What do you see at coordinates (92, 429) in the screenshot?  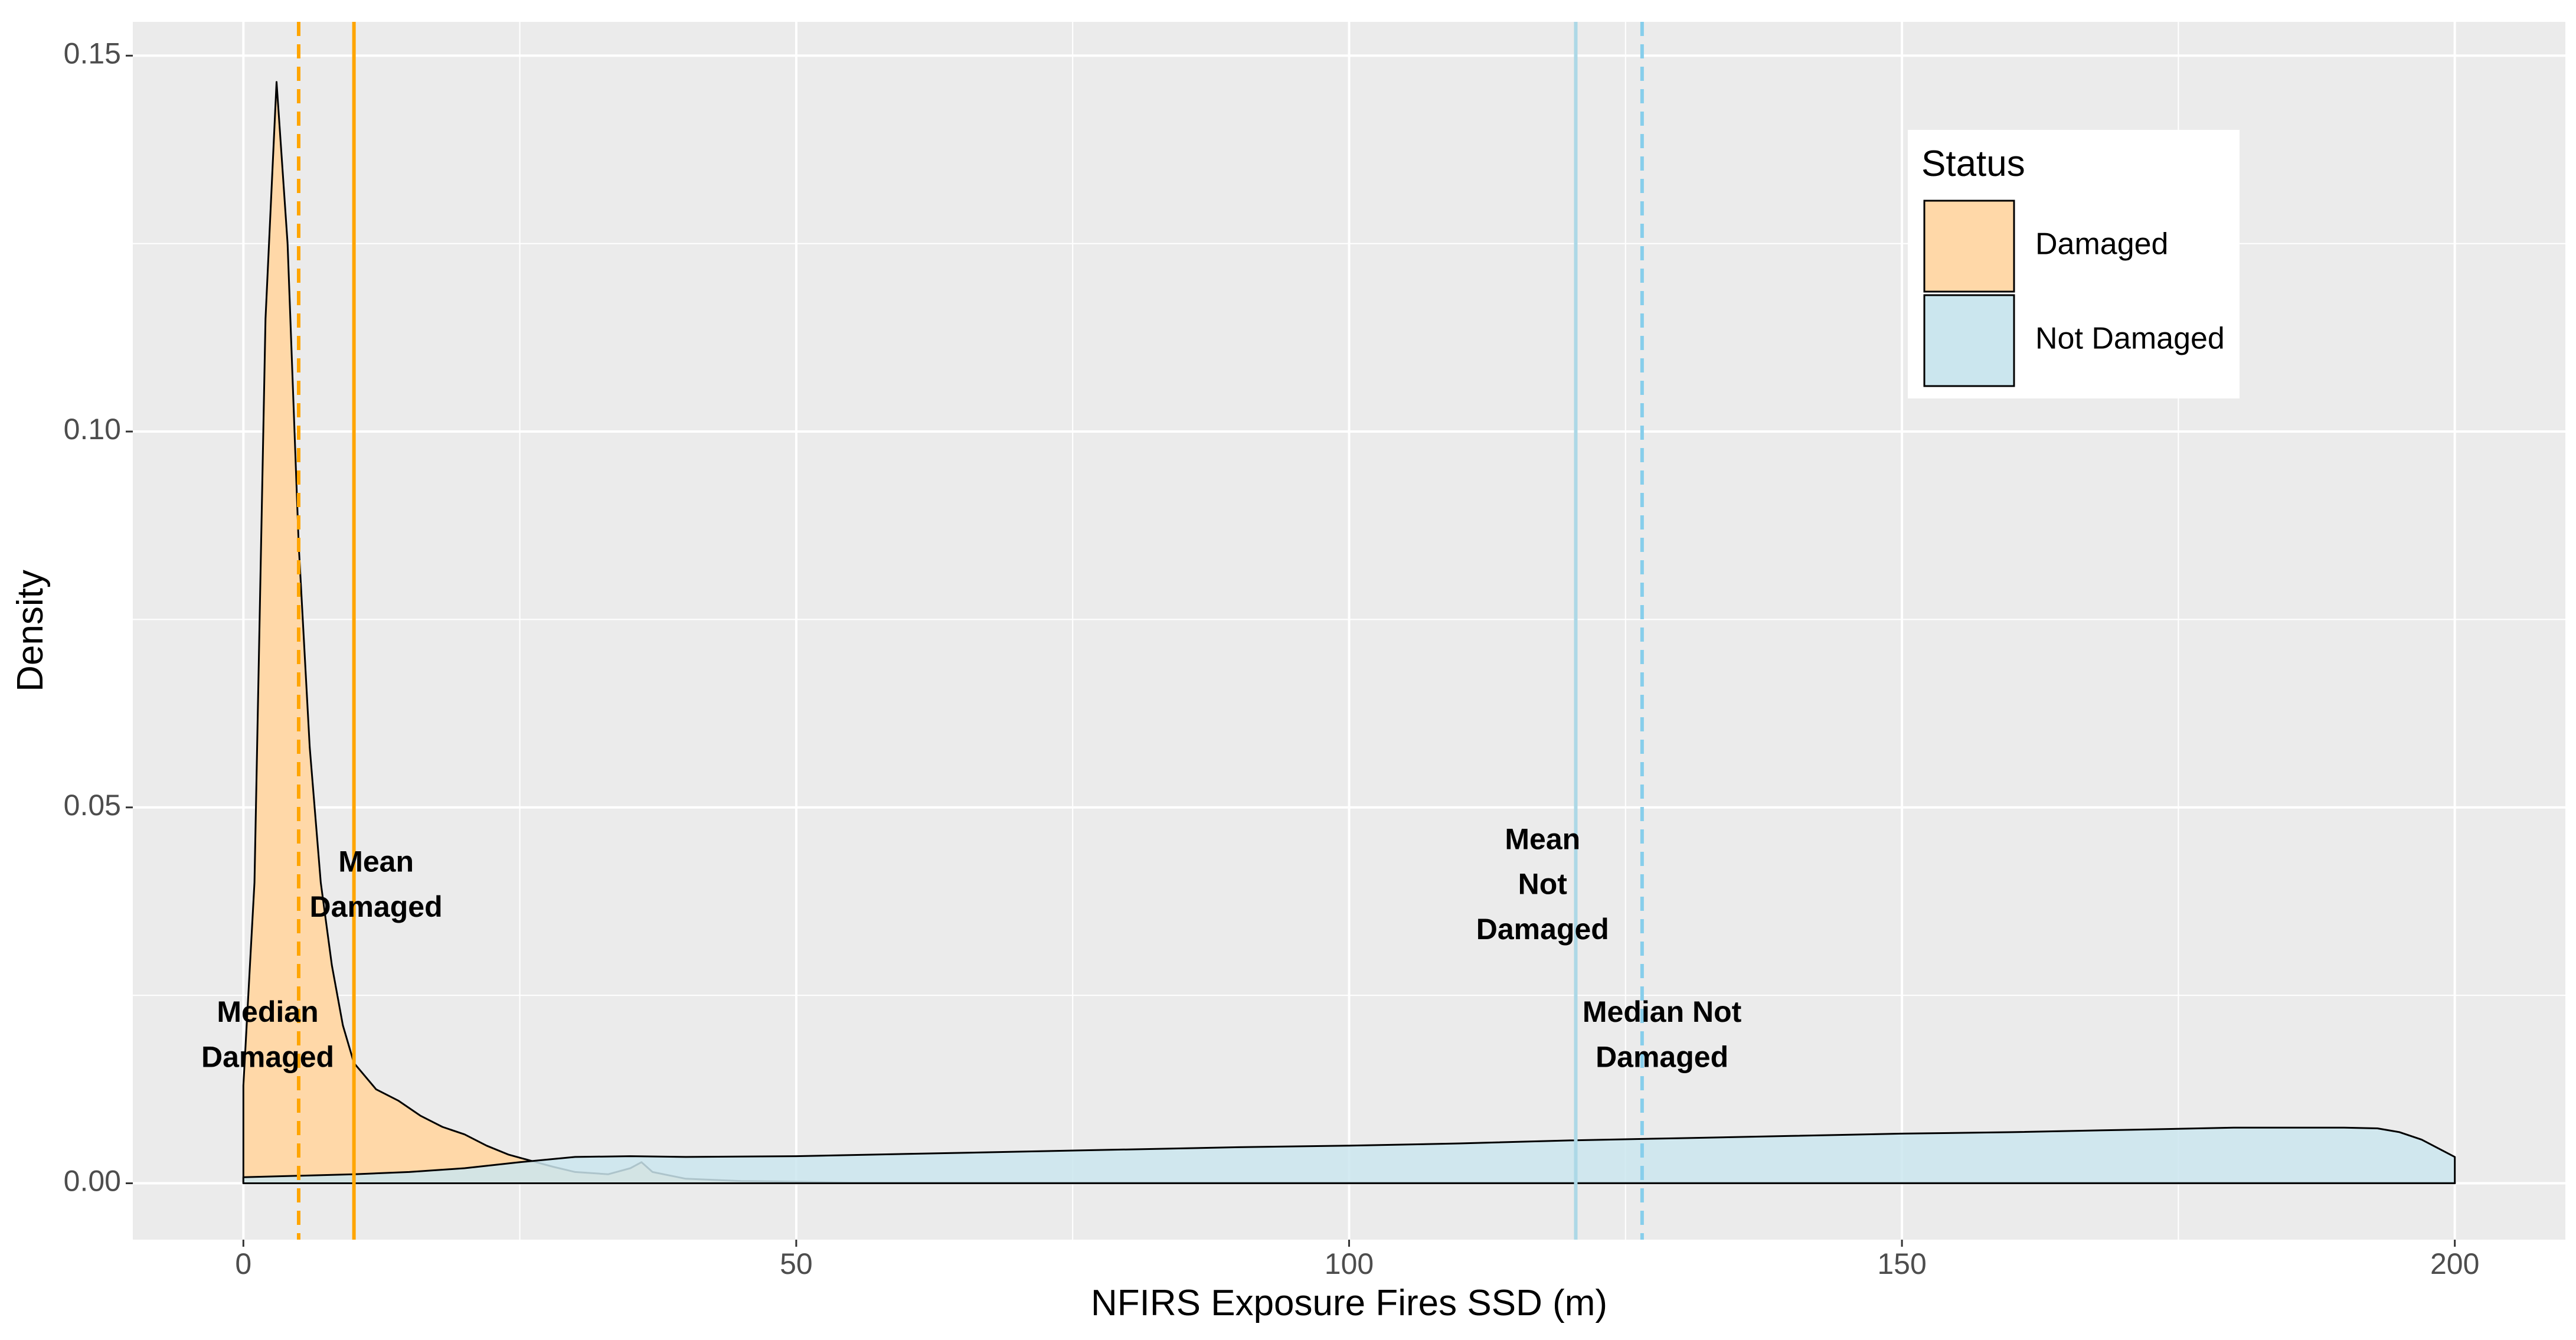 I see `y-tick-label: 0.10` at bounding box center [92, 429].